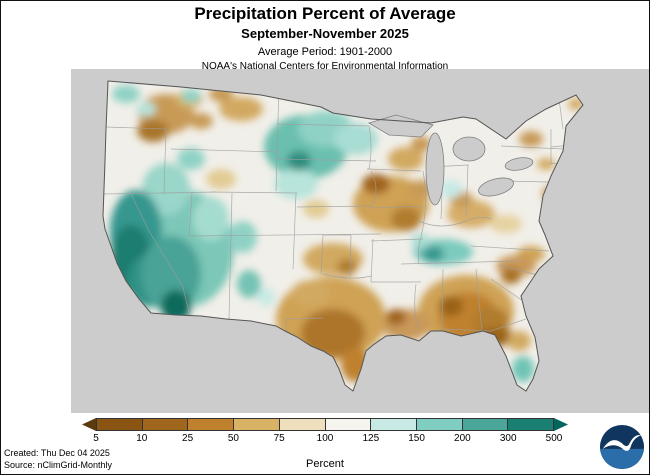 This screenshot has height=475, width=650. What do you see at coordinates (57, 453) in the screenshot?
I see `created-date: Created: Thu Dec 04 2025` at bounding box center [57, 453].